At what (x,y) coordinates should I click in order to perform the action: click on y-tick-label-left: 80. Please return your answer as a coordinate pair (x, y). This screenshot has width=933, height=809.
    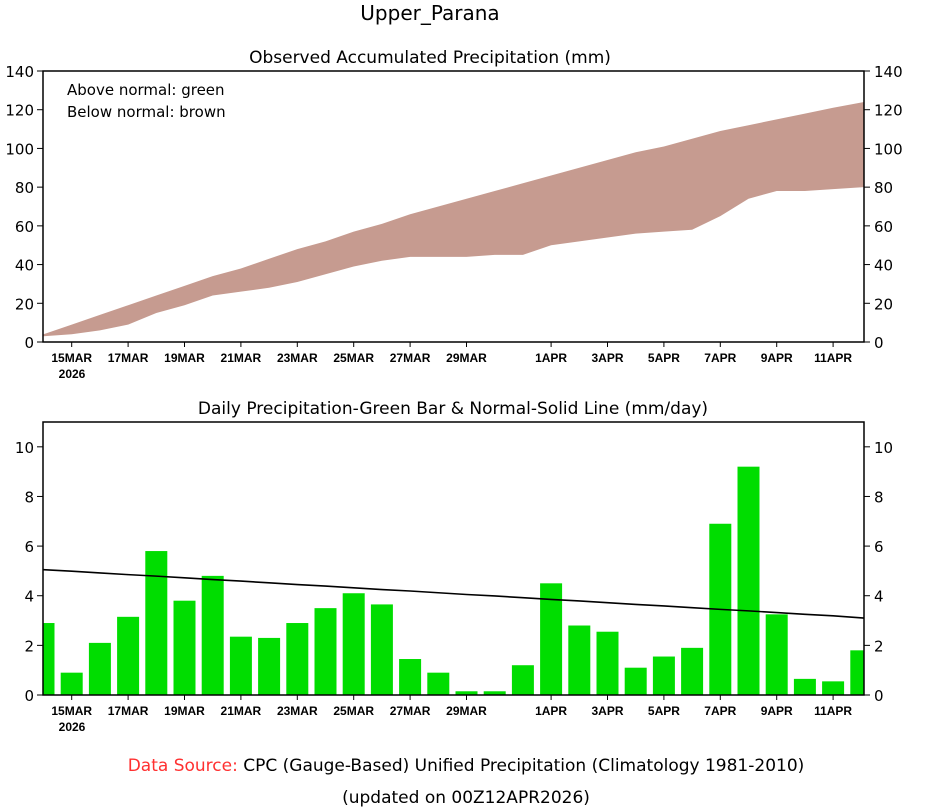
    Looking at the image, I should click on (24, 188).